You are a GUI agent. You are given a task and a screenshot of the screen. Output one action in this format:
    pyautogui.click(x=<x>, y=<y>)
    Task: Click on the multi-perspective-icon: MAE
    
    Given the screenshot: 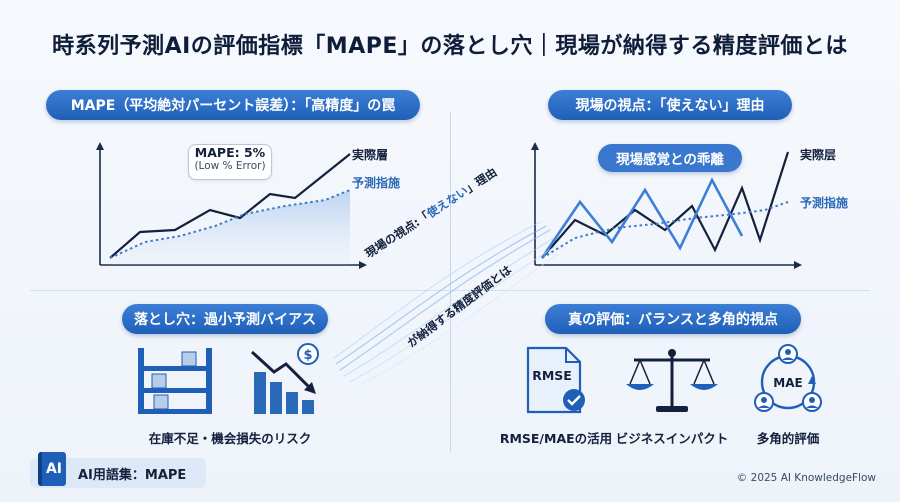 What is the action you would take?
    pyautogui.click(x=788, y=378)
    